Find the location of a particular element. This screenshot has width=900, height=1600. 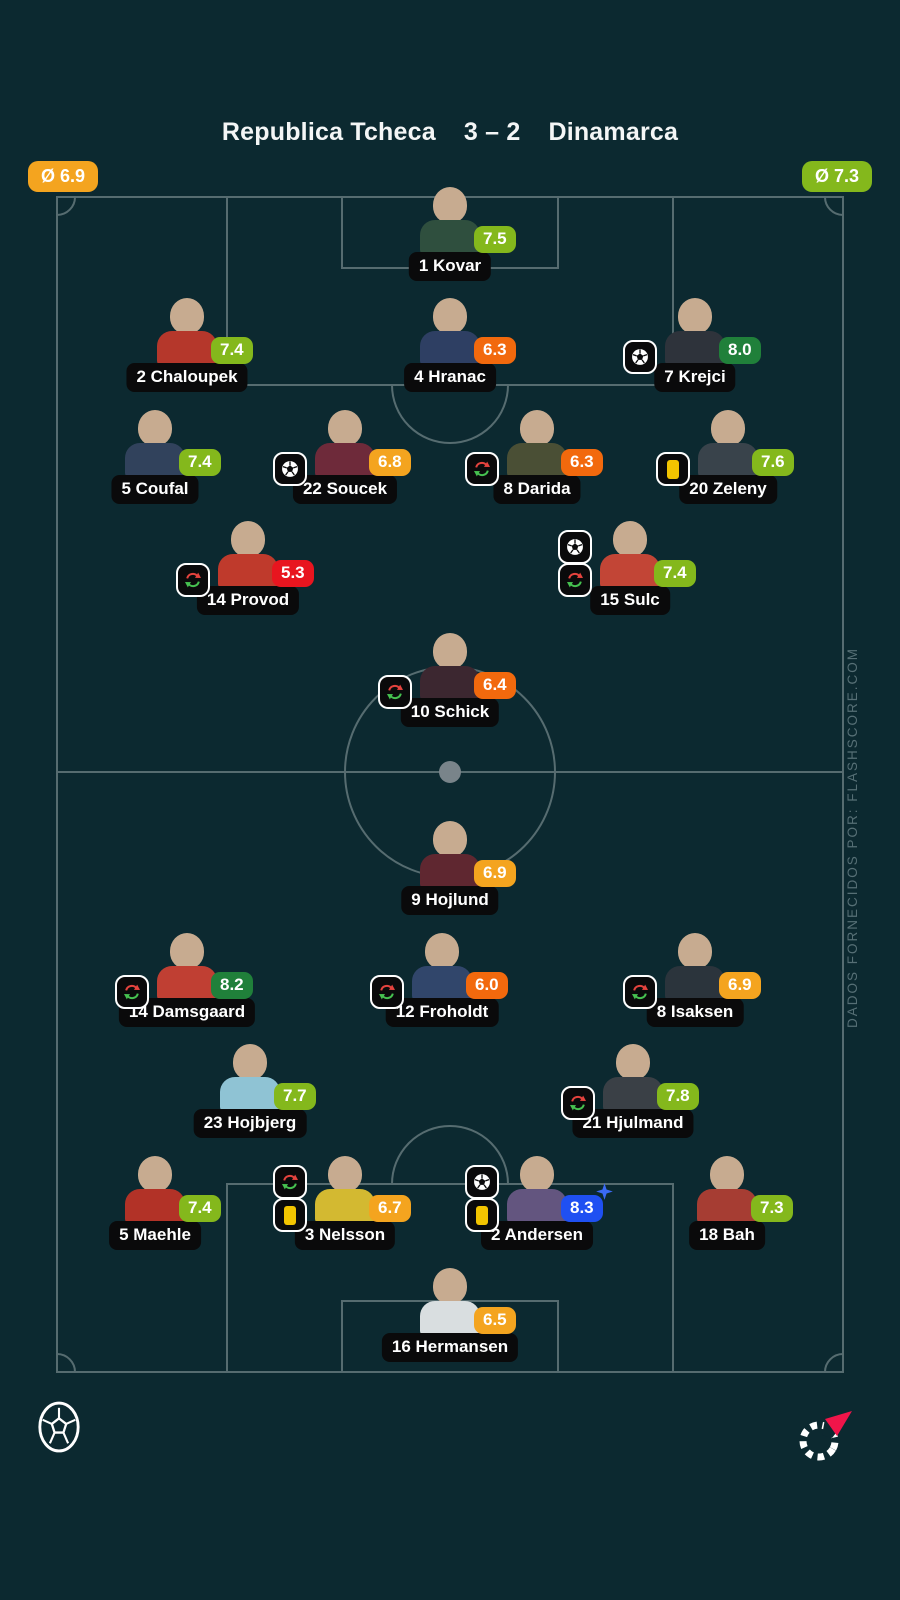

yellow-card-icon is located at coordinates (482, 1215).